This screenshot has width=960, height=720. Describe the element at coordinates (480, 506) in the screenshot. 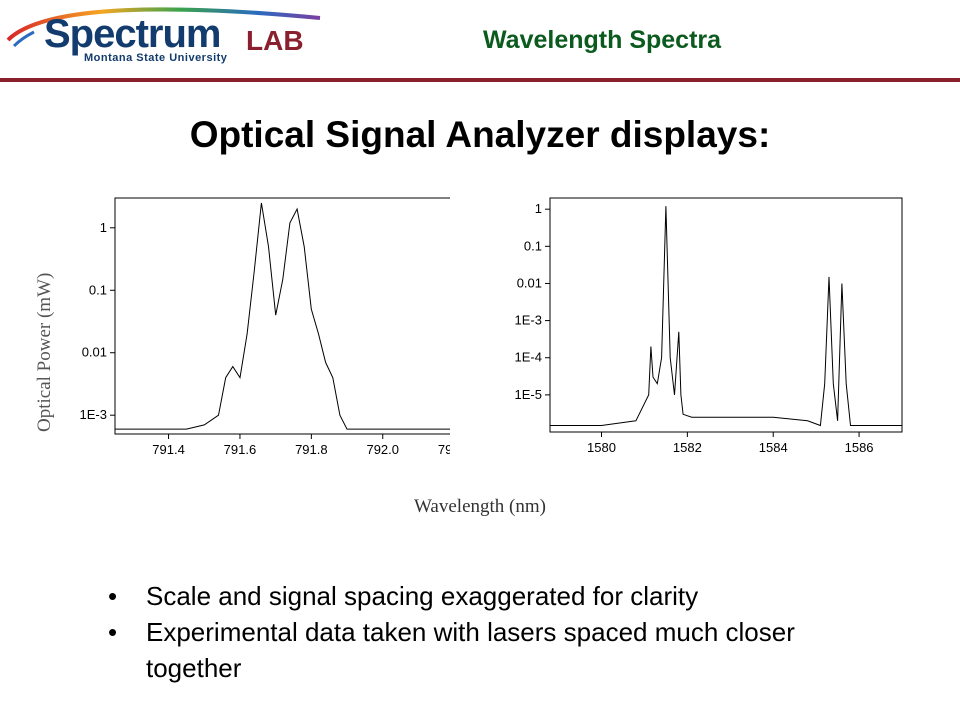

I see `x-axis-label: Wavelength (nm)` at that location.